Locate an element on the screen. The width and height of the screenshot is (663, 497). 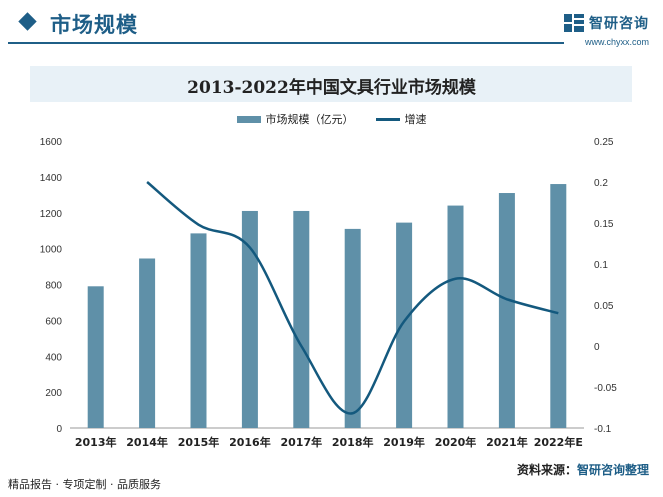
legend-label-growth: 增速 is located at coordinates (415, 119).